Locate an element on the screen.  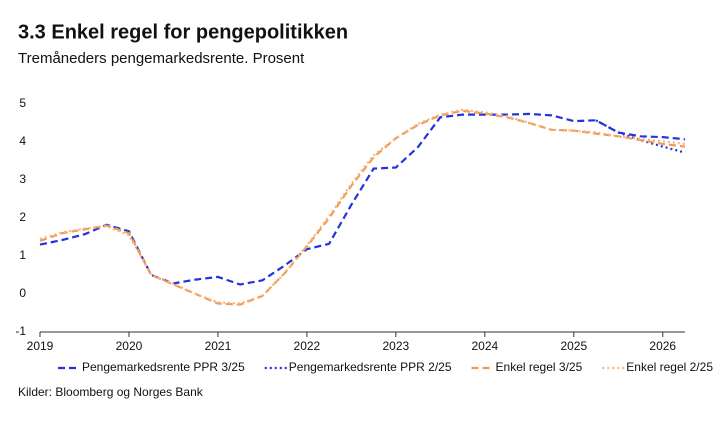
x-tick-label: 2025 is located at coordinates (573, 346).